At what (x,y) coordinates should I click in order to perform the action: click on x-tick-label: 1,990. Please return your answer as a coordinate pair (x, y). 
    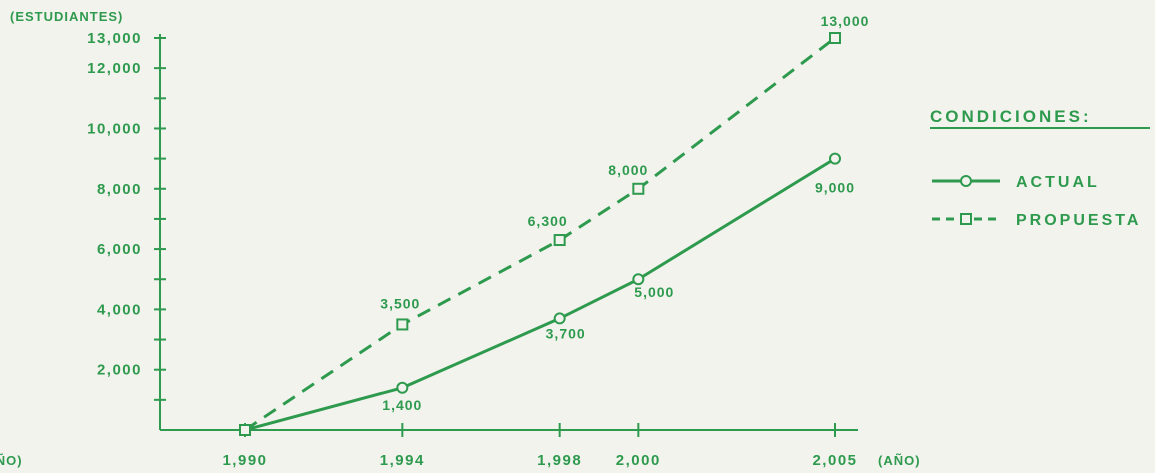
    Looking at the image, I should click on (244, 460).